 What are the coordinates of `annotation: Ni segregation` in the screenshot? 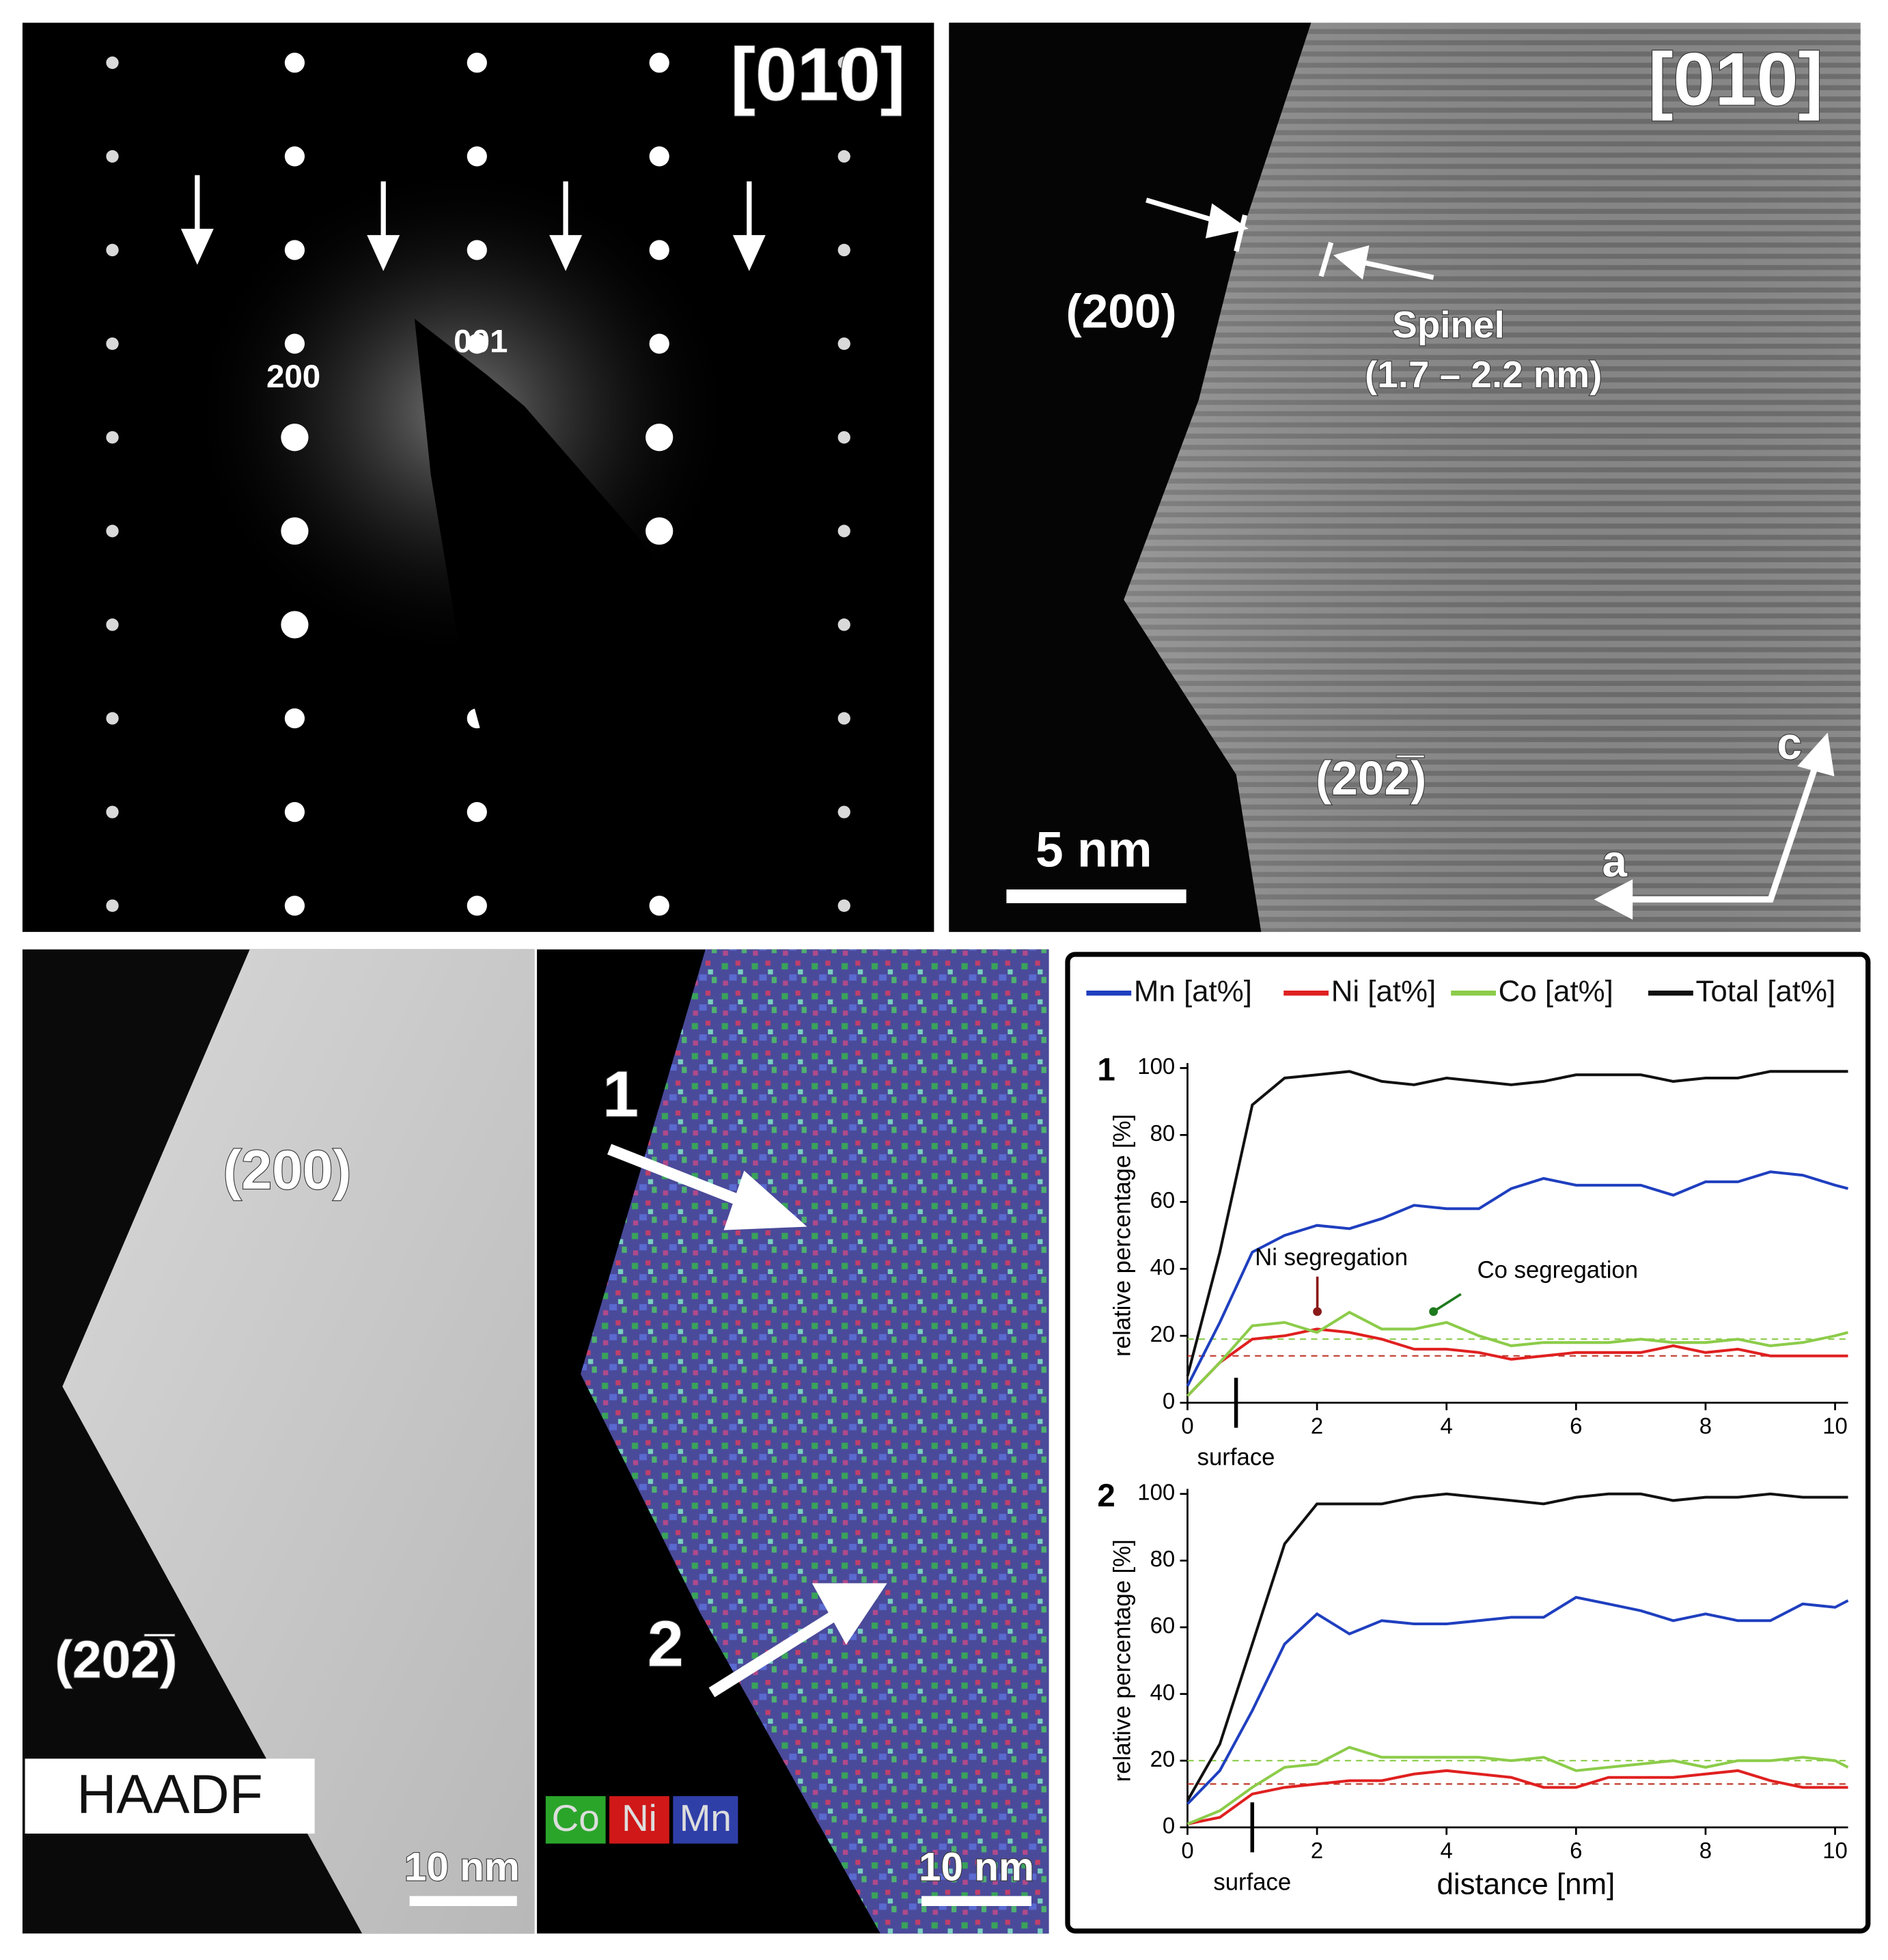 It's located at (1331, 1258).